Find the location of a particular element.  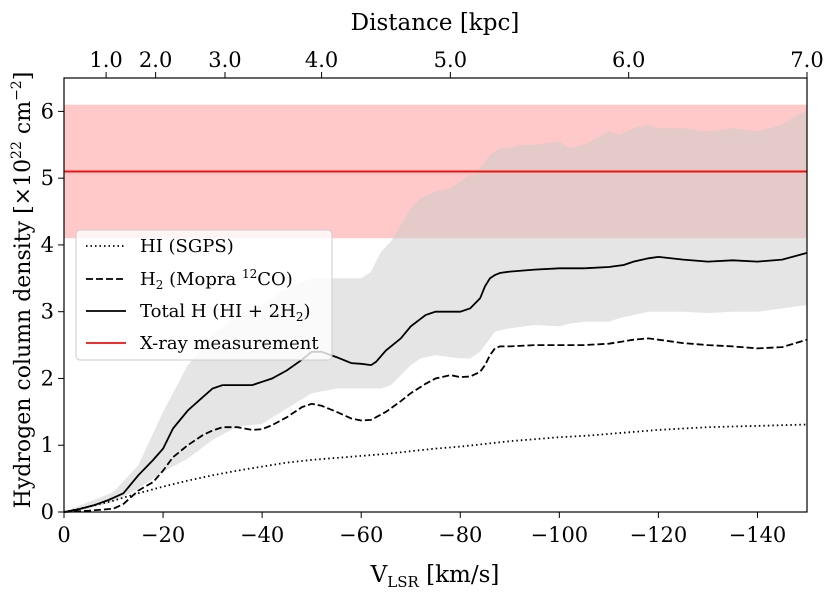

legend-entry-h2: H2 (Mopra 12CO) is located at coordinates (189, 279).